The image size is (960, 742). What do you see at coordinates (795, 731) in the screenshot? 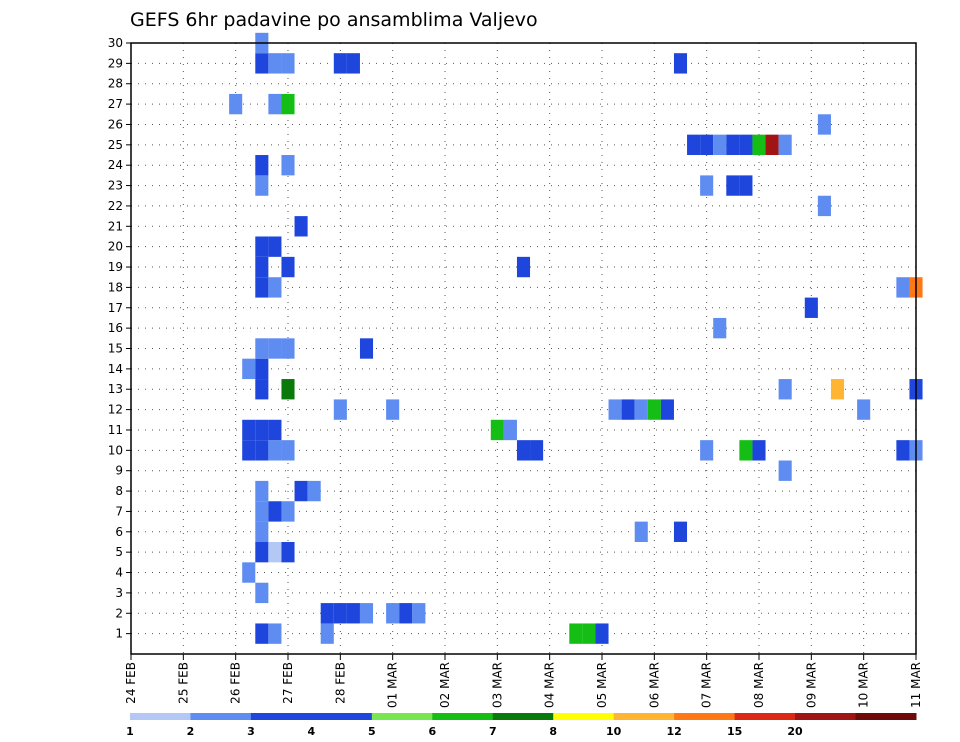
I see `colorbar-label: 20` at bounding box center [795, 731].